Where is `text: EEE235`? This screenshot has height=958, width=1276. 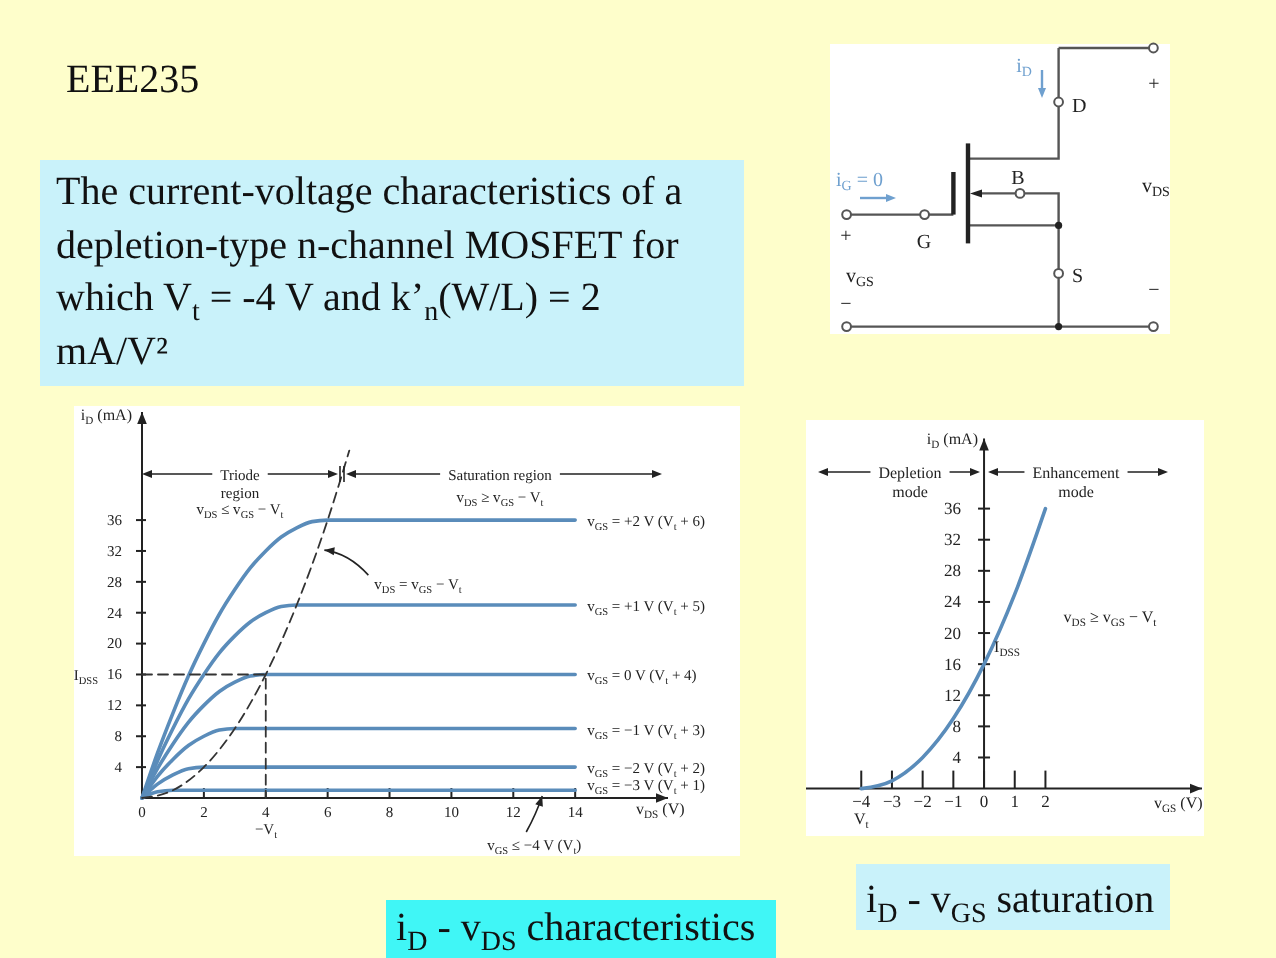 text: EEE235 is located at coordinates (133, 80).